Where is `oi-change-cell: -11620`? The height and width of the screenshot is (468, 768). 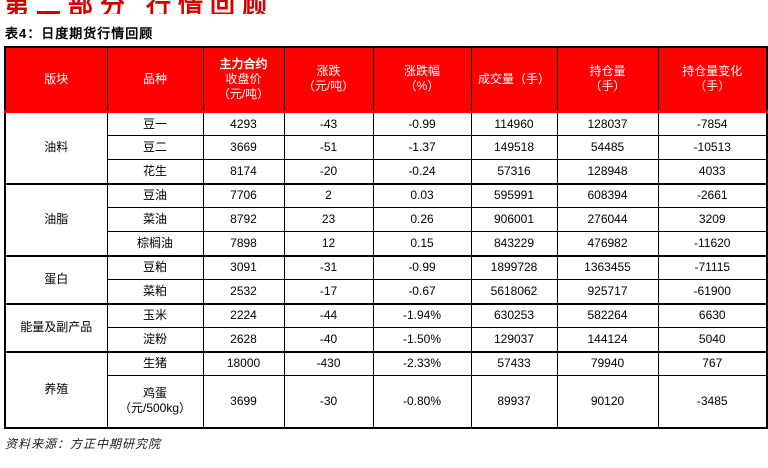 oi-change-cell: -11620 is located at coordinates (712, 243).